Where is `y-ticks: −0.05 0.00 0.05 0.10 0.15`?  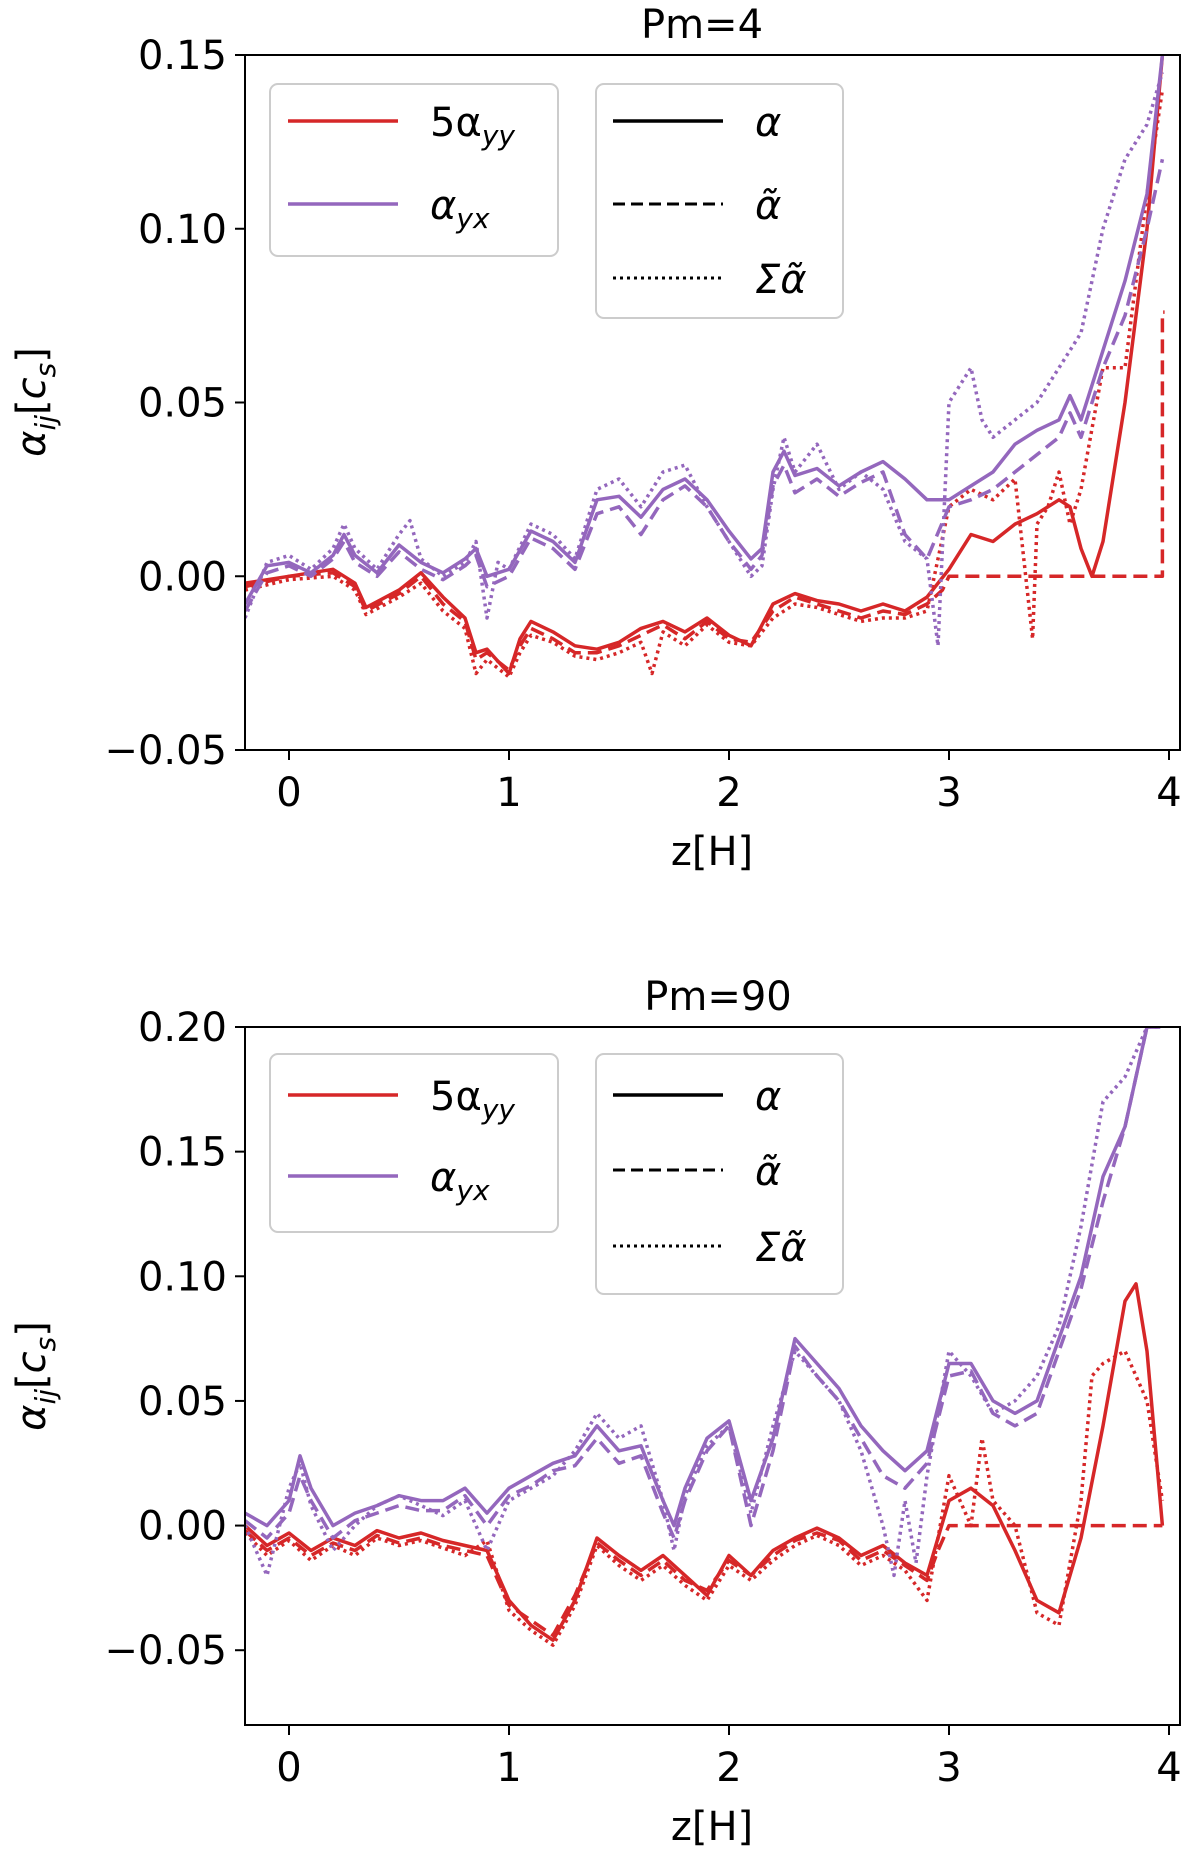 y-ticks: −0.05 0.00 0.05 0.10 0.15 is located at coordinates (174, 403).